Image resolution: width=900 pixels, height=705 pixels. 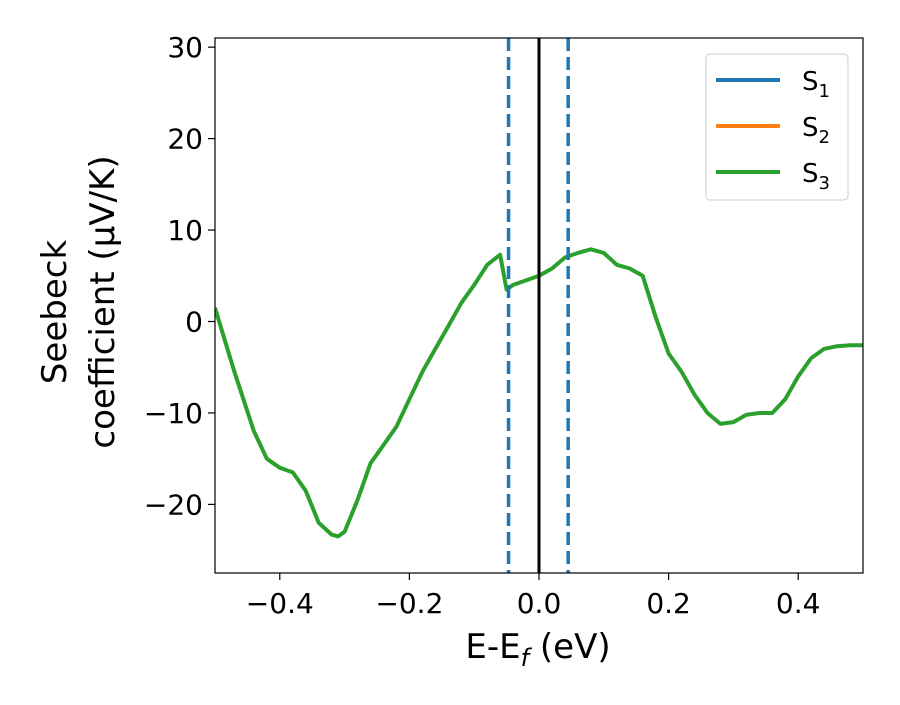 I want to click on y-tick-label: 10, so click(x=185, y=230).